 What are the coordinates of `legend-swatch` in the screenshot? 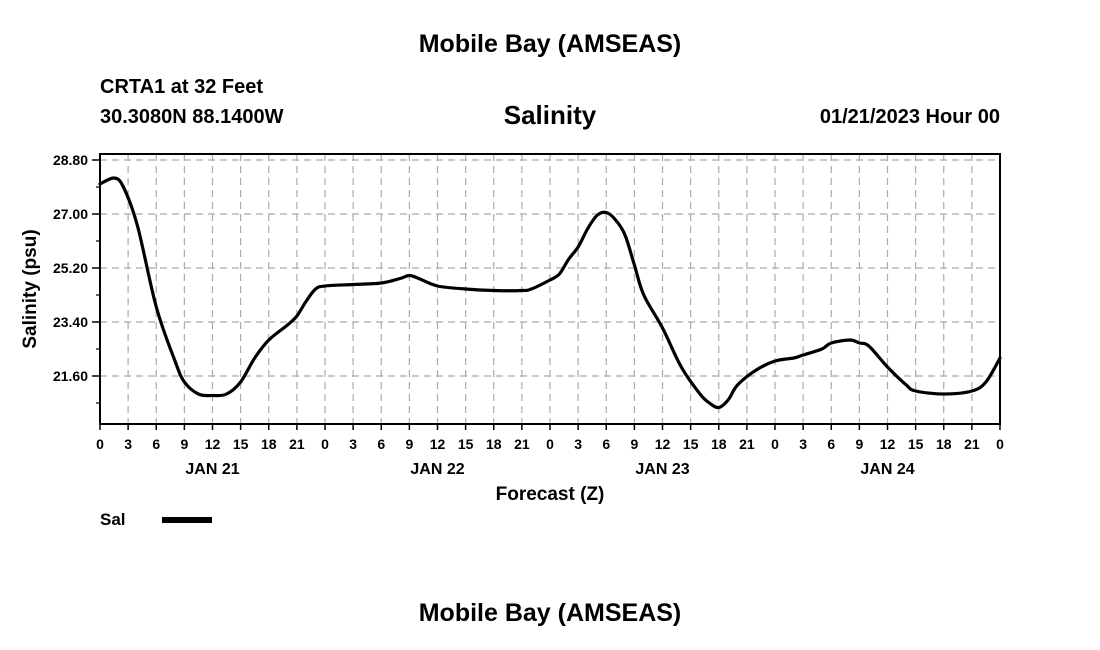 It's located at (187, 520).